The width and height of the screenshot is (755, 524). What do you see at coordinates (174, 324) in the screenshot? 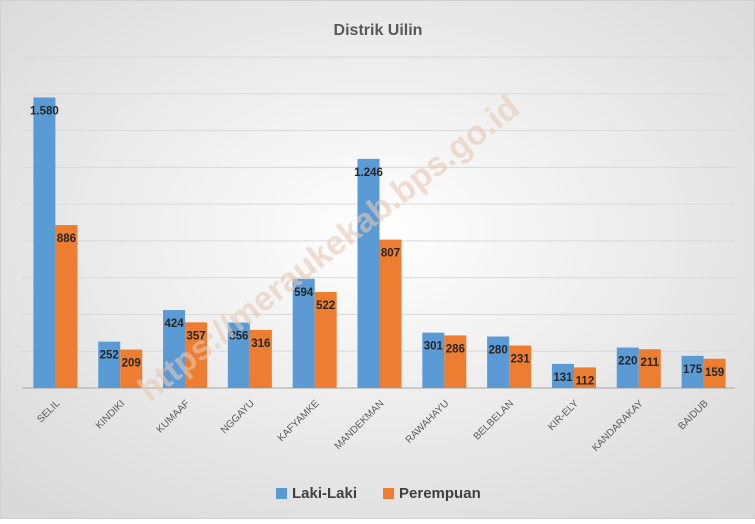
I see `data-label: 424` at bounding box center [174, 324].